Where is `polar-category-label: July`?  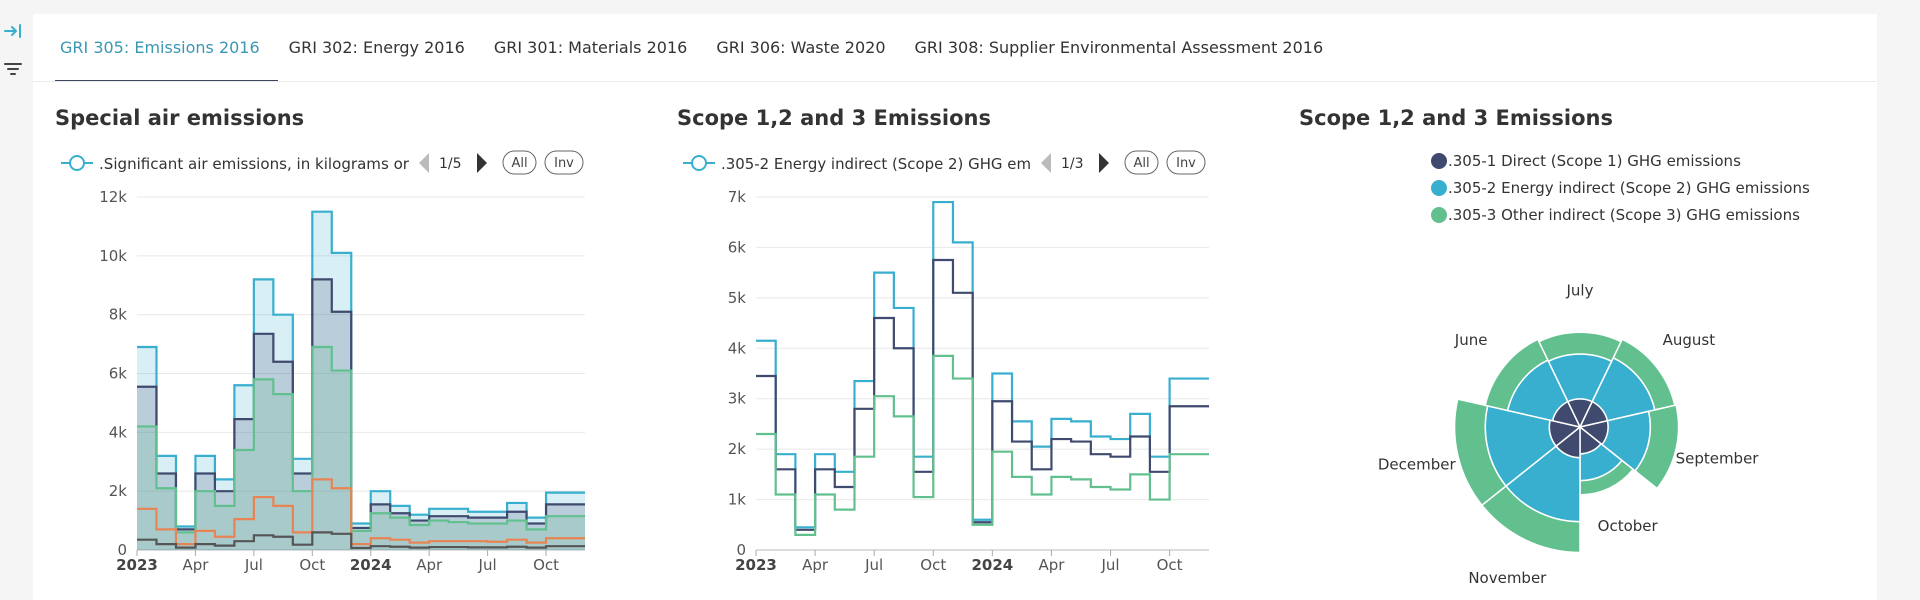
polar-category-label: July is located at coordinates (1580, 290).